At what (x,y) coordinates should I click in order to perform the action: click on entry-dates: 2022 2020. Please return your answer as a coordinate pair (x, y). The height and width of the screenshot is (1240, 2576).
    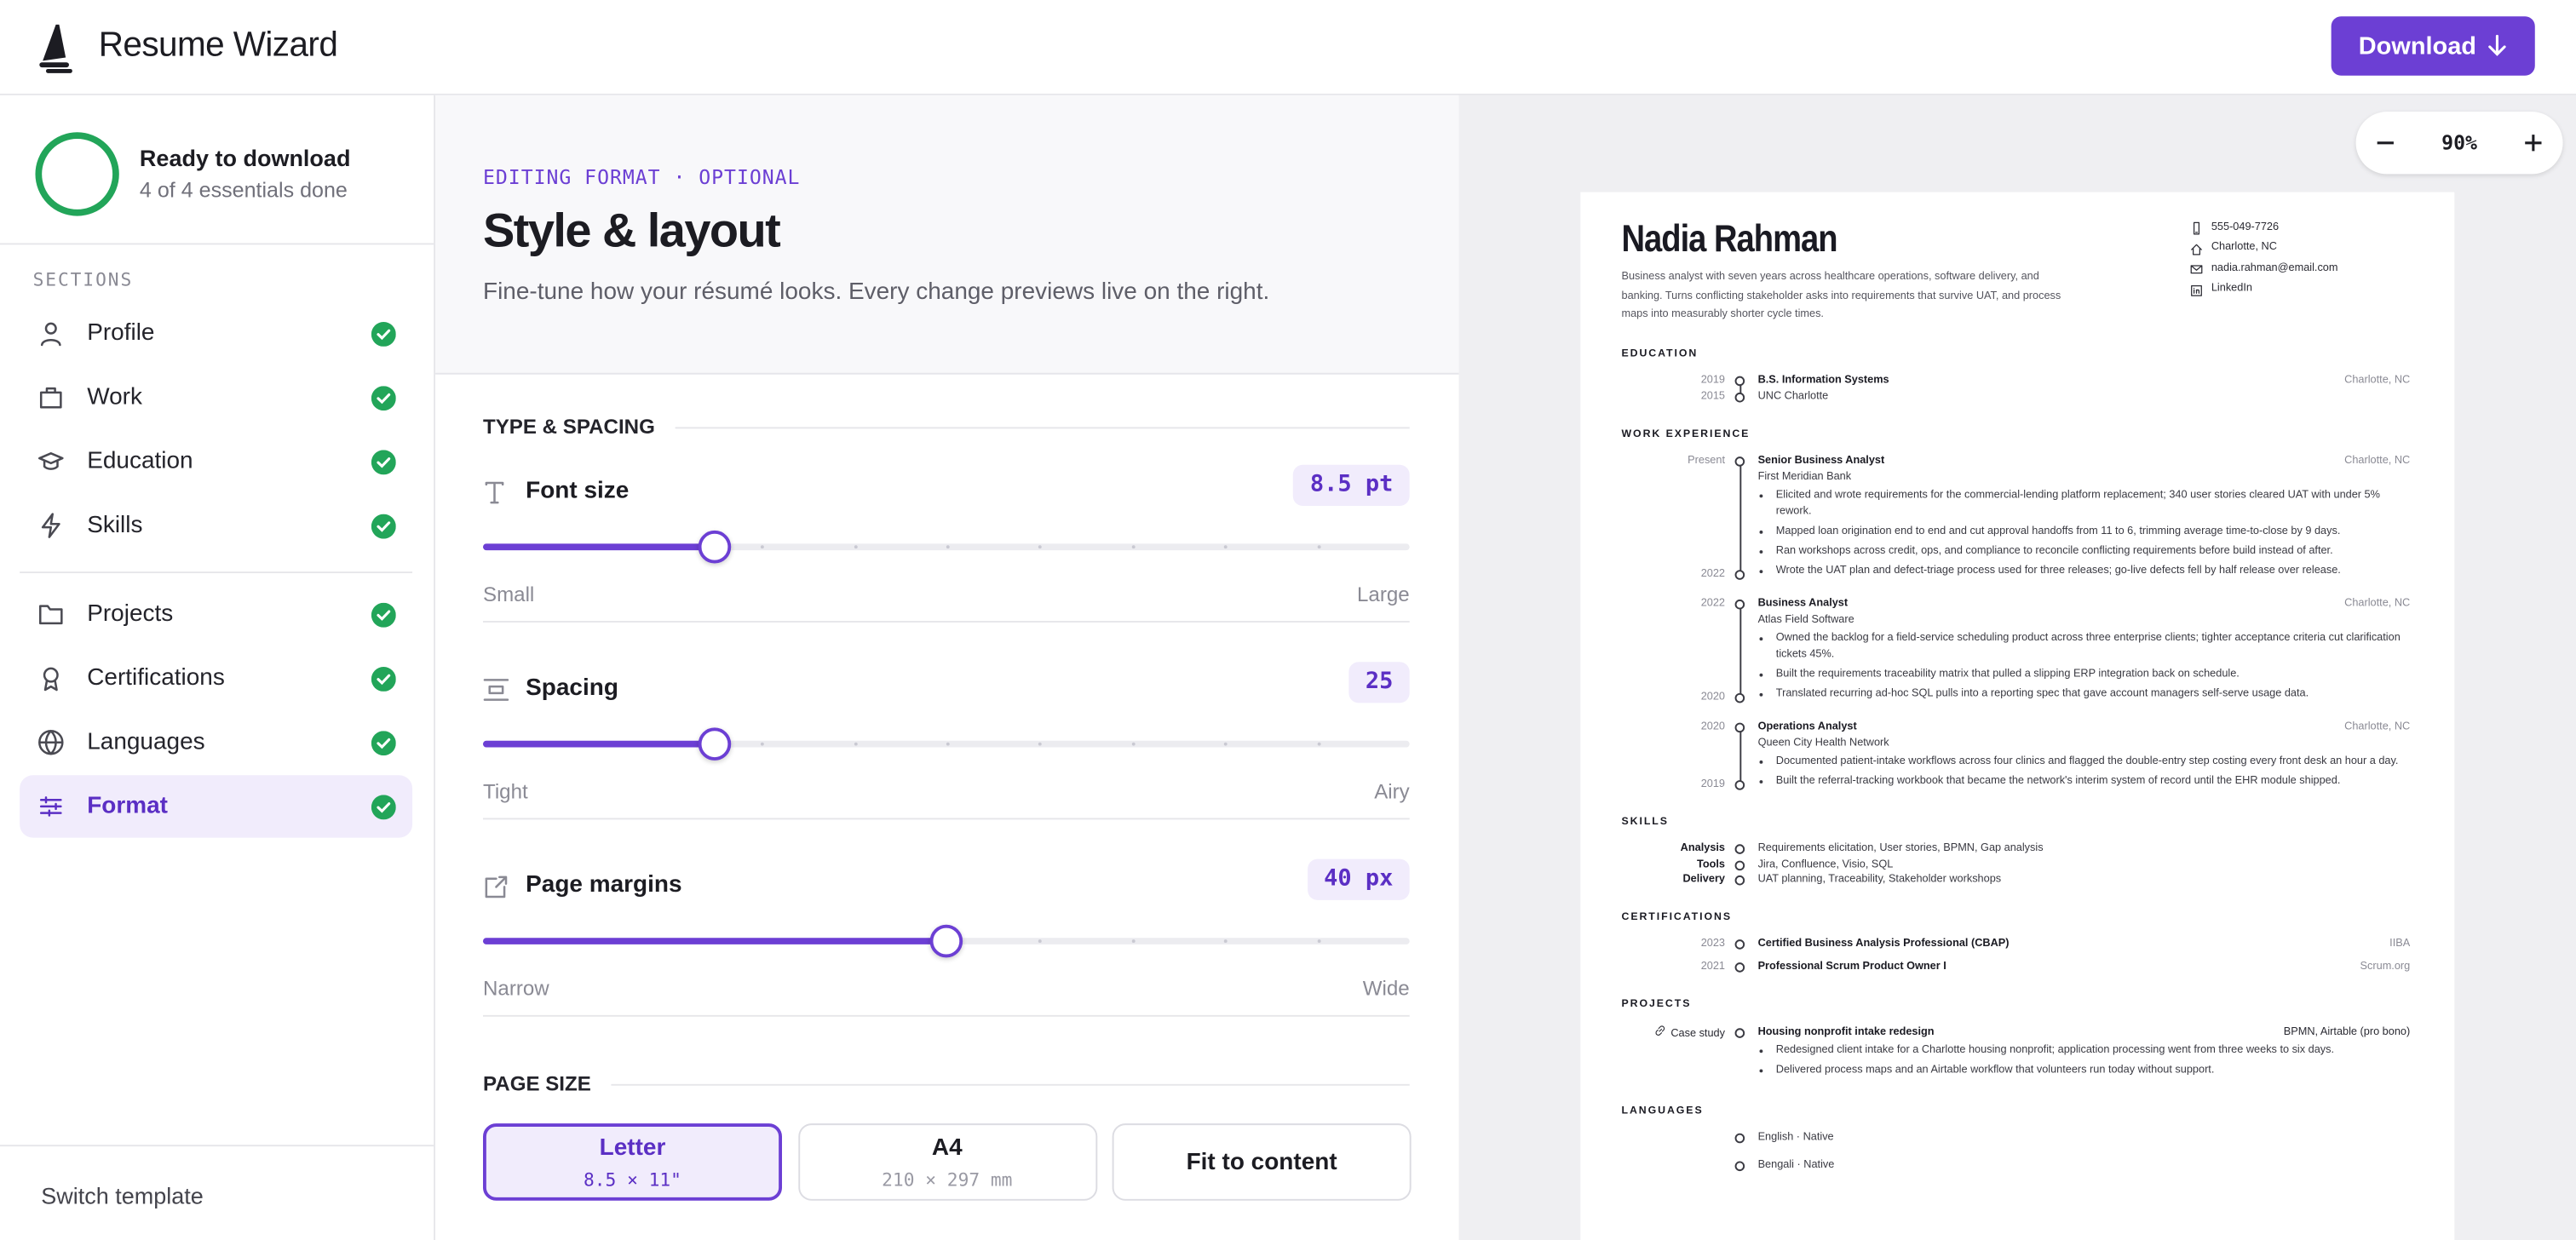
    Looking at the image, I should click on (1673, 651).